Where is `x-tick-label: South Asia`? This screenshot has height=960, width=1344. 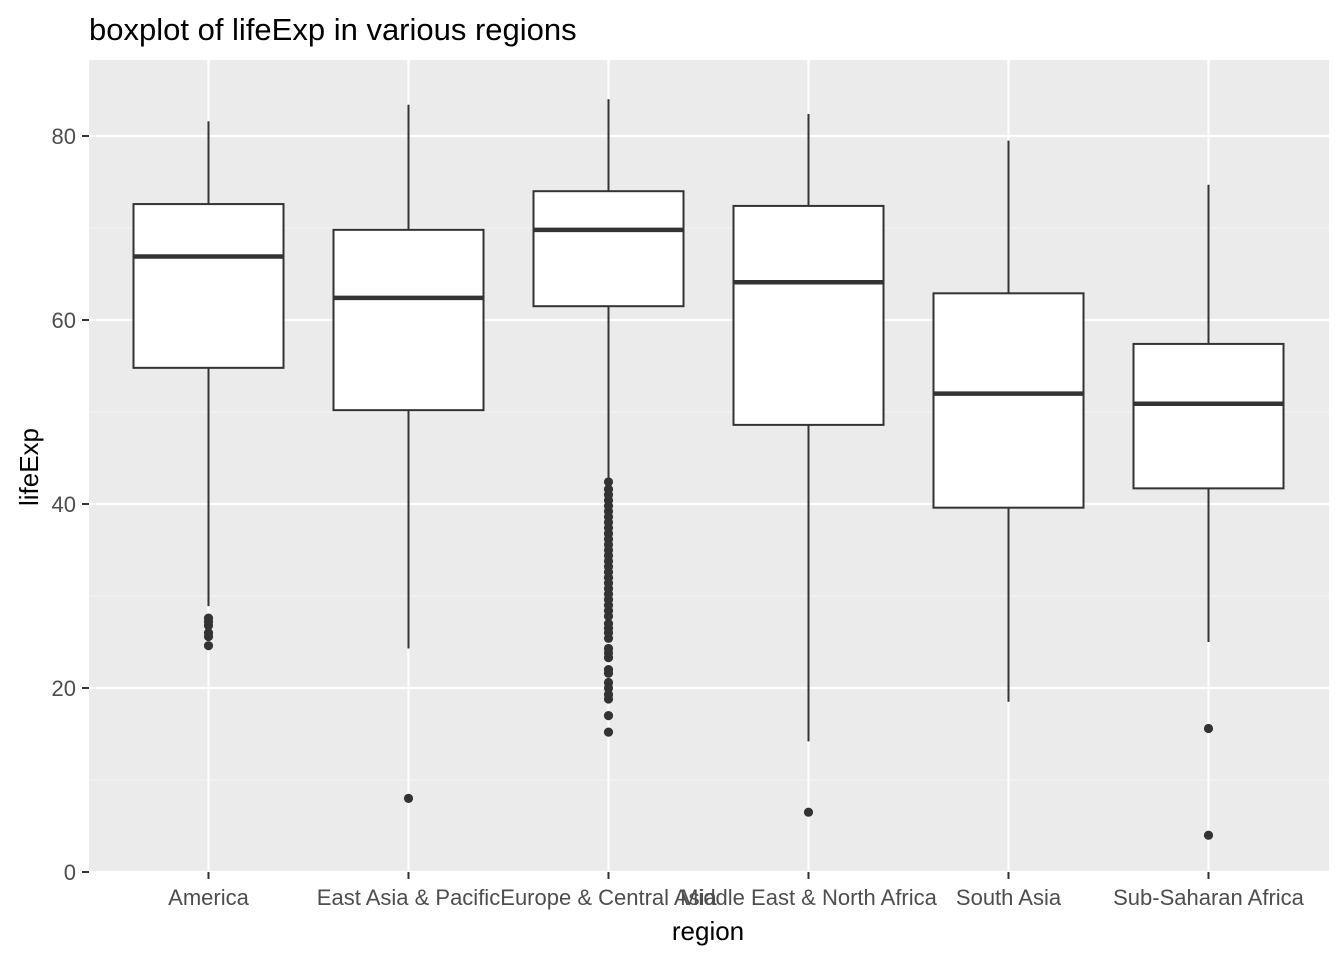 x-tick-label: South Asia is located at coordinates (1009, 897).